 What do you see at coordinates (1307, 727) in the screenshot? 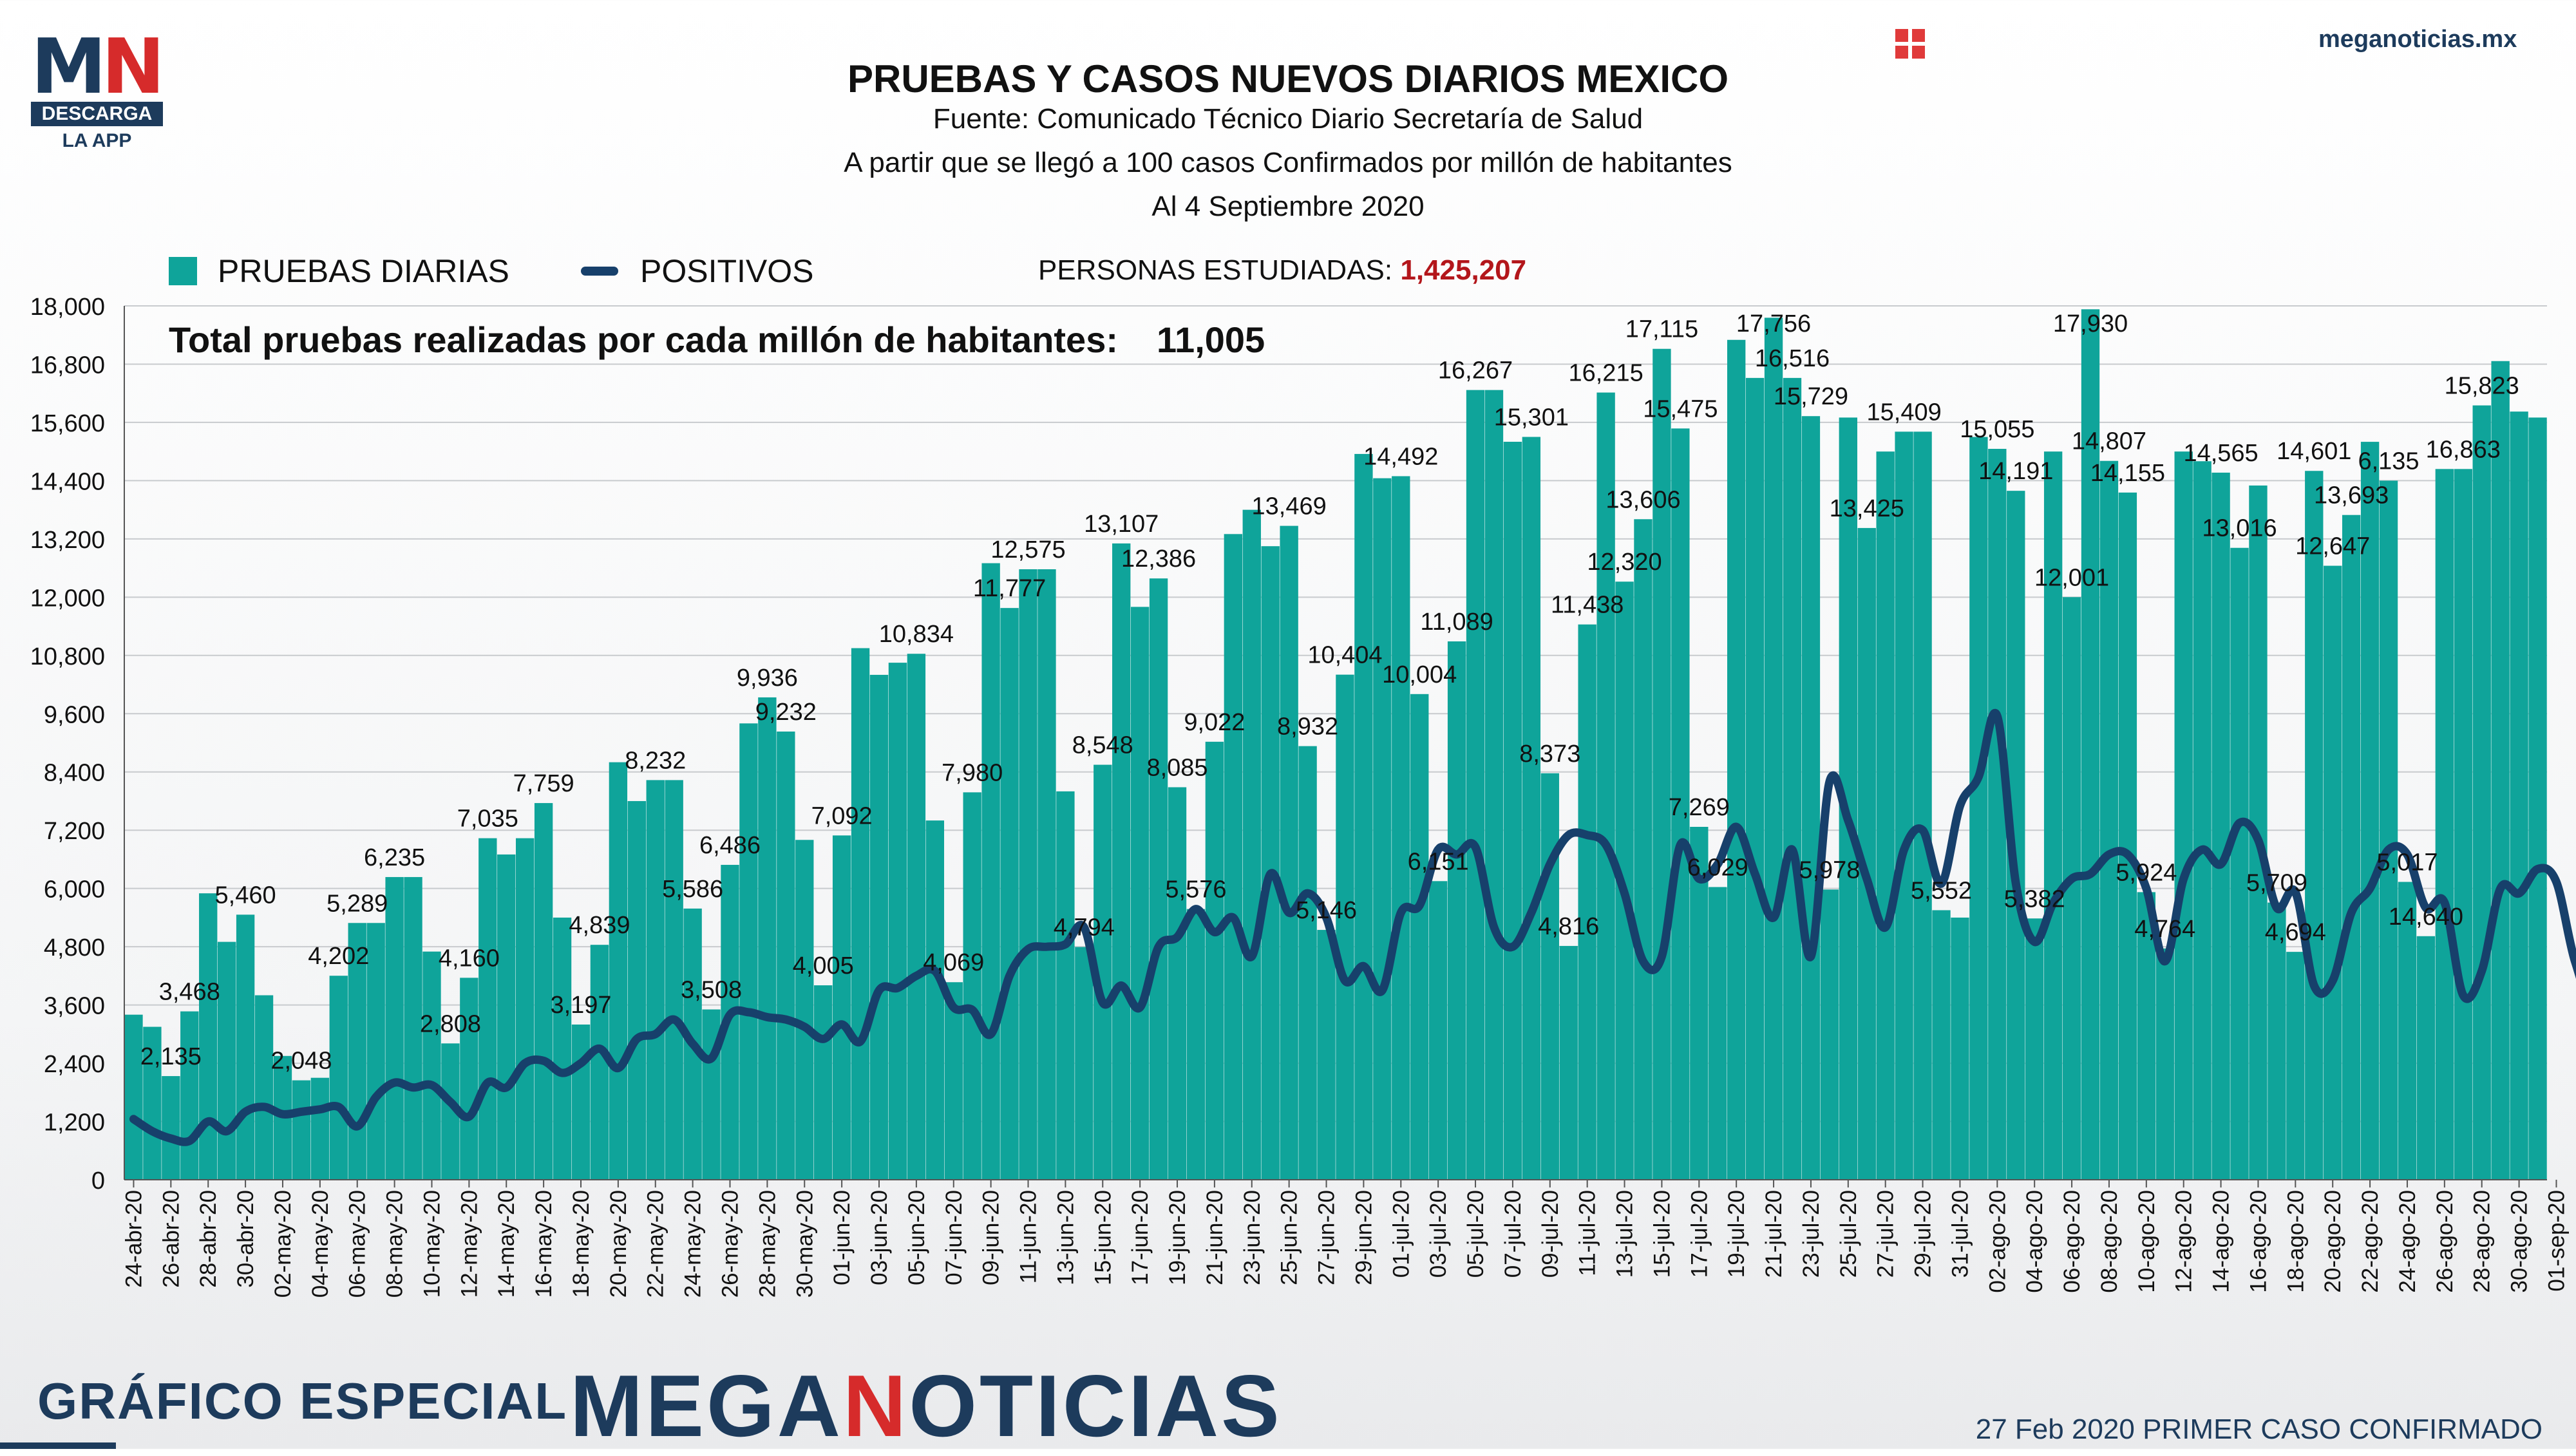
I see `bar-value-label: 8,932` at bounding box center [1307, 727].